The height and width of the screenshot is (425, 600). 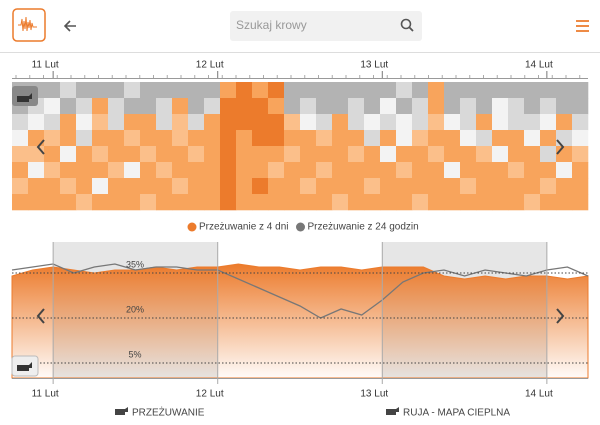 What do you see at coordinates (582, 26) in the screenshot?
I see `menu-button` at bounding box center [582, 26].